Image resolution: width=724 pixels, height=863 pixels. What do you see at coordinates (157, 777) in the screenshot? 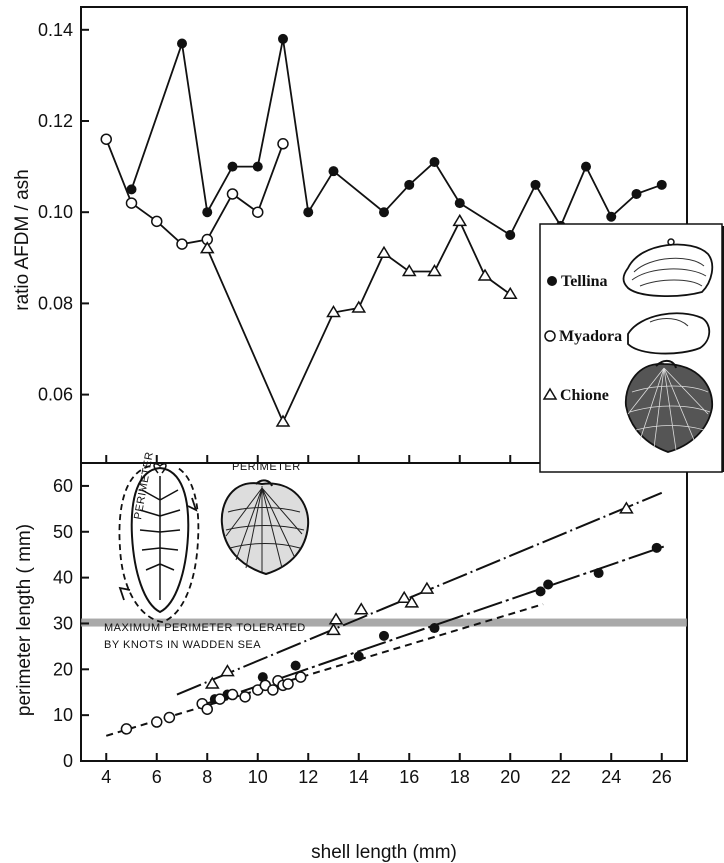
I see `x-tick-label: 6` at bounding box center [157, 777].